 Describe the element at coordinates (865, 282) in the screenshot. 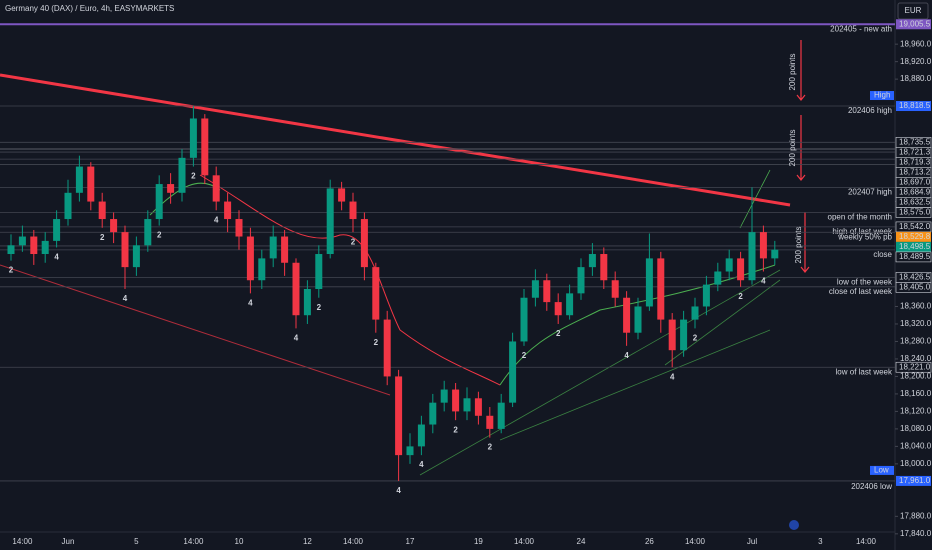

I see `level-label: low of the week` at that location.